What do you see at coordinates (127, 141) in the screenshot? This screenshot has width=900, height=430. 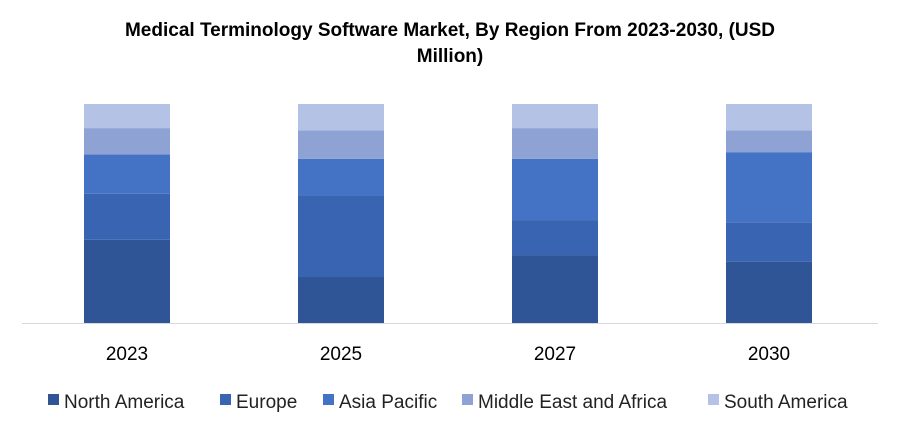 I see `bar-middle-east-and-africa-2023` at bounding box center [127, 141].